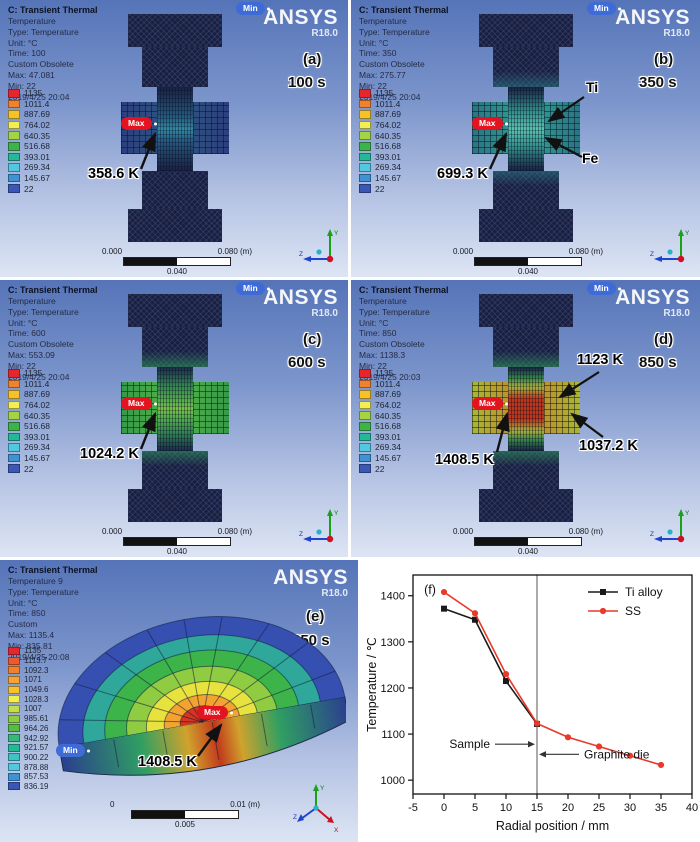  Describe the element at coordinates (372, 684) in the screenshot. I see `y-axis-label: Temperature / ℃` at that location.